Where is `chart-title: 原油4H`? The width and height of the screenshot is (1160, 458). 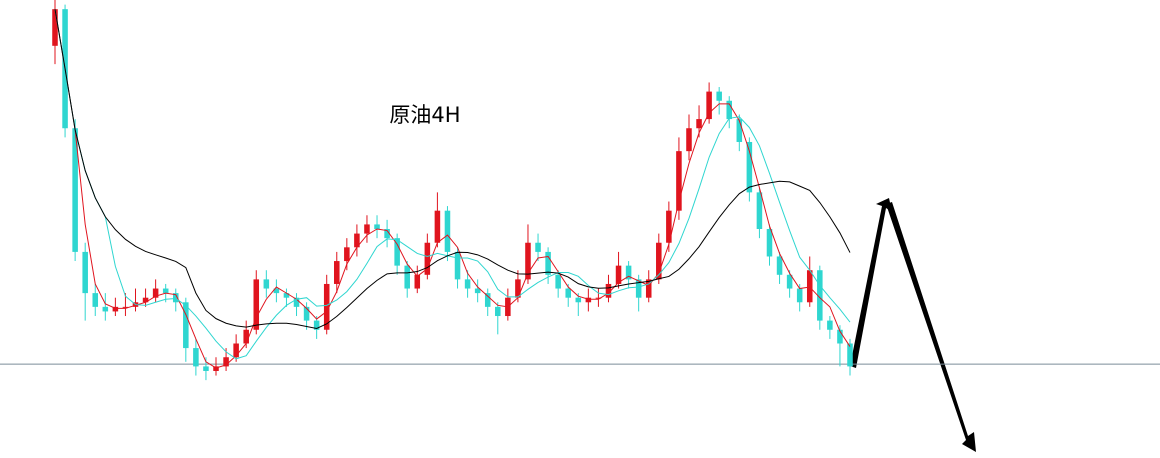
chart-title: 原油4H is located at coordinates (424, 115).